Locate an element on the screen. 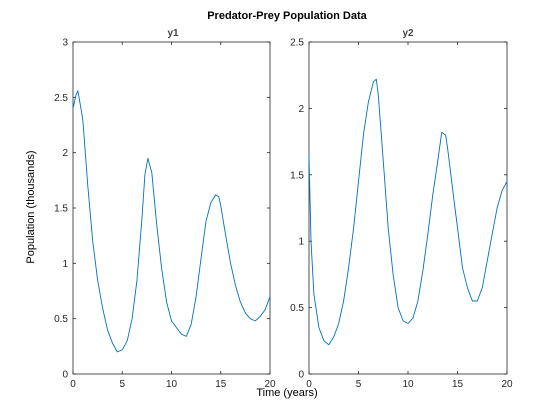 The width and height of the screenshot is (560, 420). y-axis-label: Population (thousands) is located at coordinates (31, 206).